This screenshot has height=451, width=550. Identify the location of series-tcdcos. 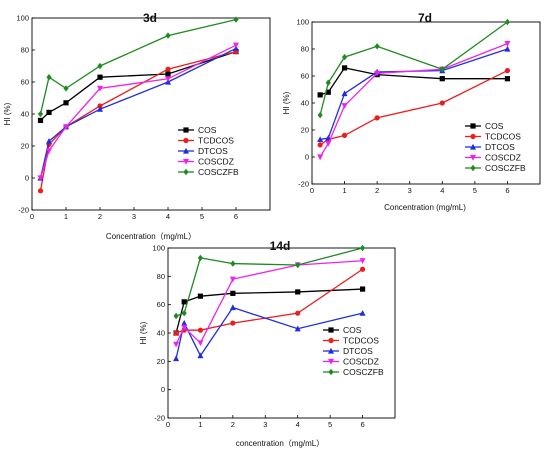
(414, 108).